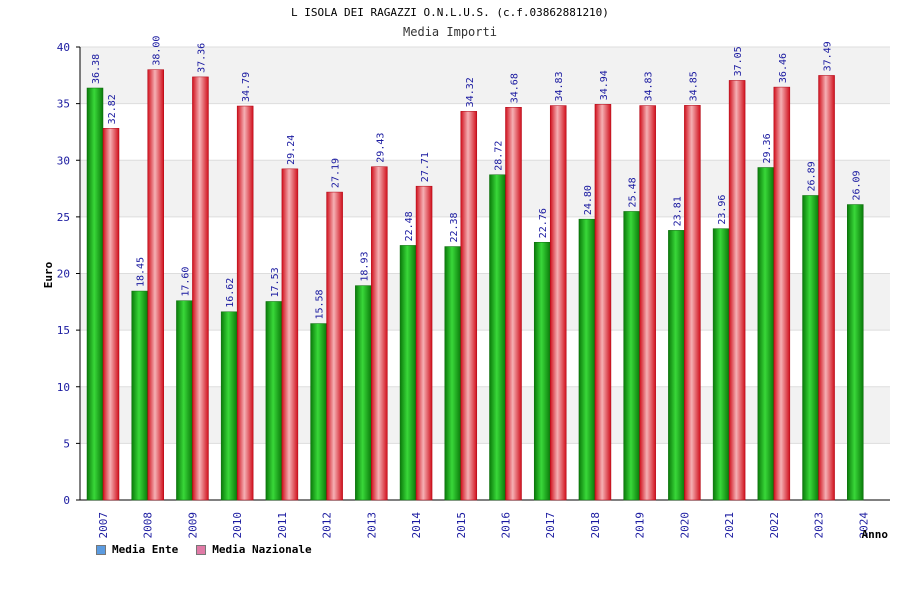  Describe the element at coordinates (245, 303) in the screenshot. I see `bar-media-nazionale-2010` at that location.